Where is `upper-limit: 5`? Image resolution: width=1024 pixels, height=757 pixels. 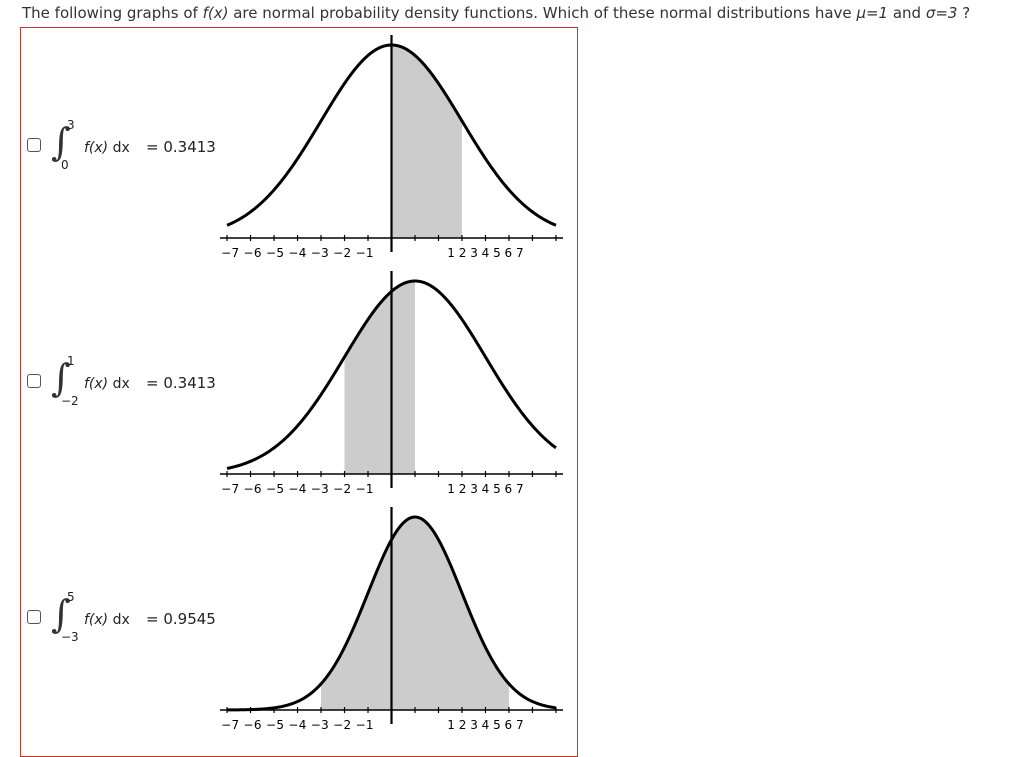 upper-limit: 5 is located at coordinates (71, 597).